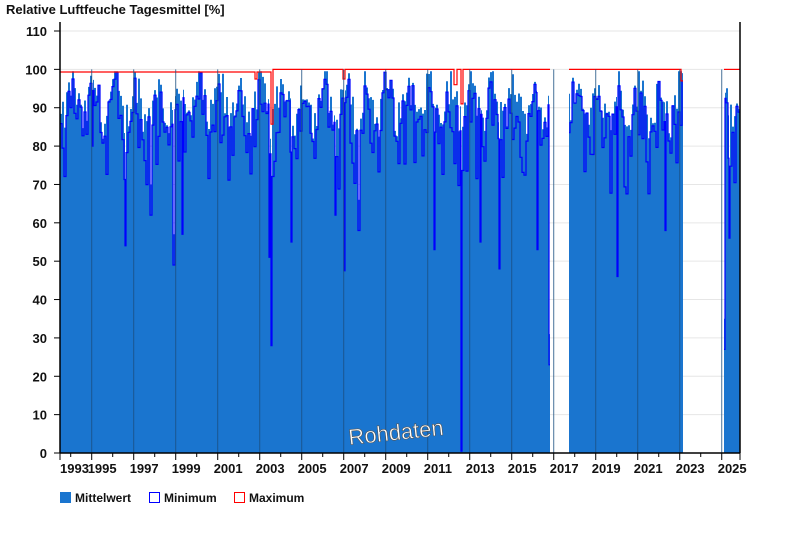 This screenshot has height=550, width=800. What do you see at coordinates (276, 498) in the screenshot?
I see `legend-label-maximum: Maximum` at bounding box center [276, 498].